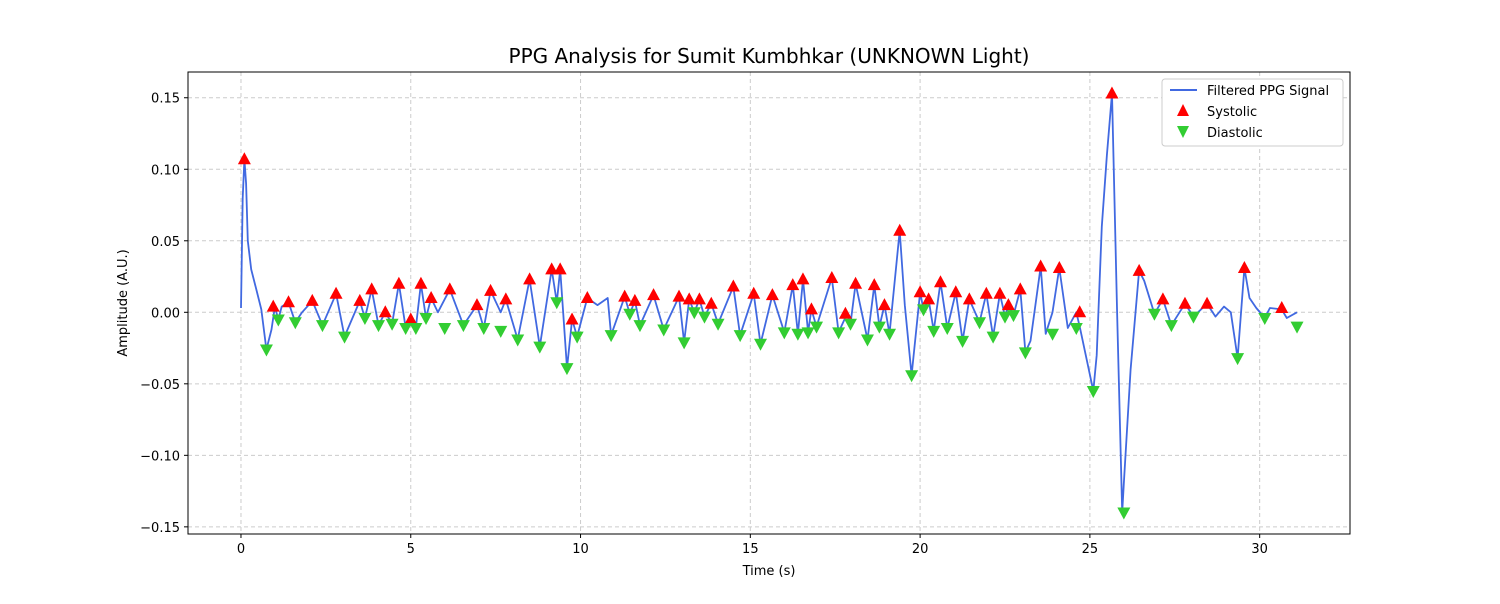  Describe the element at coordinates (160, 456) in the screenshot. I see `y-tick-label: −0.10` at that location.